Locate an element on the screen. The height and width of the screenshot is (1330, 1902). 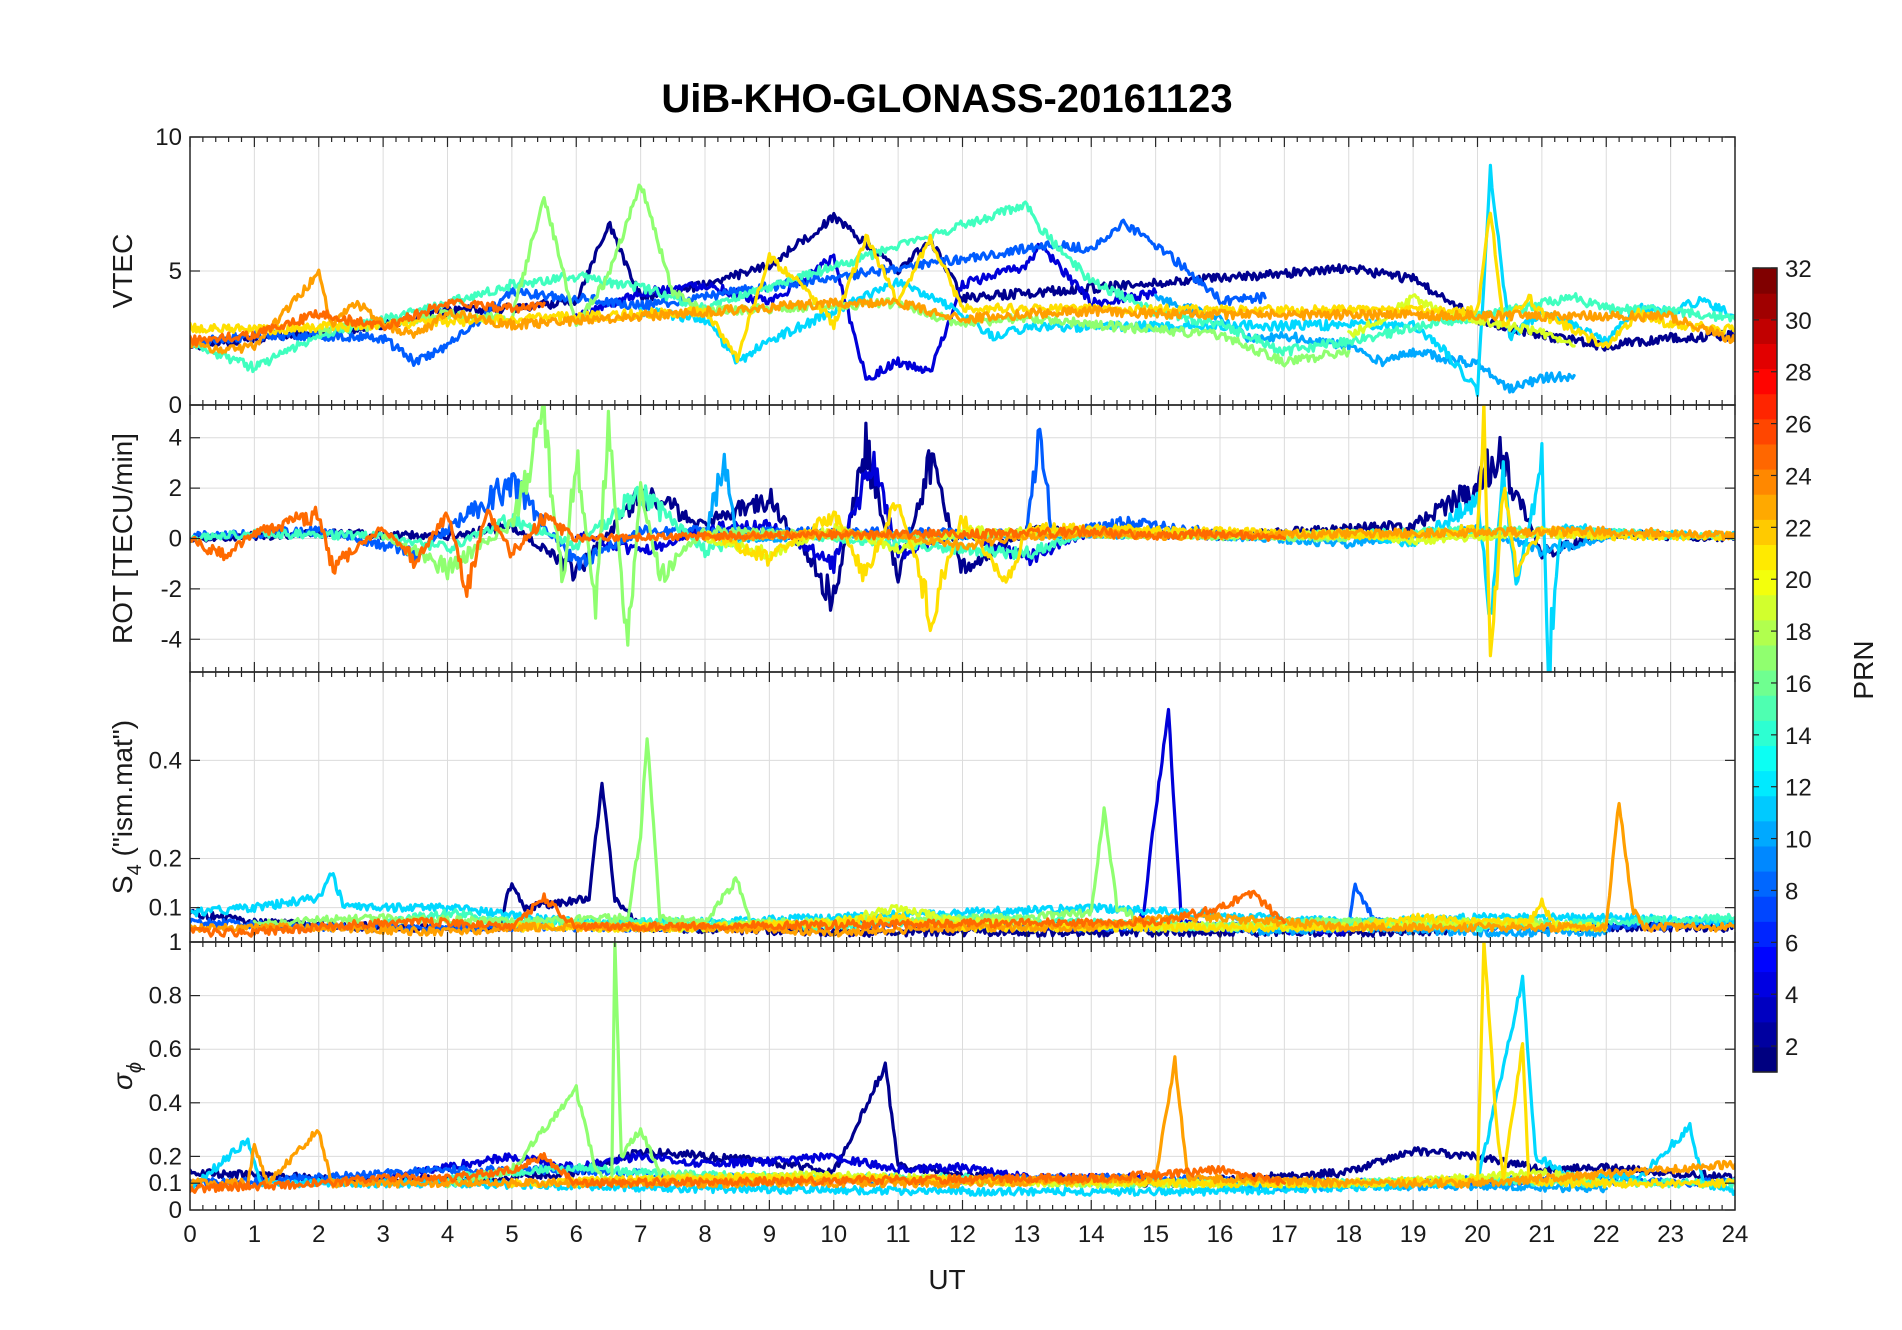
colorbar-tick-label: 32 is located at coordinates (1798, 269).